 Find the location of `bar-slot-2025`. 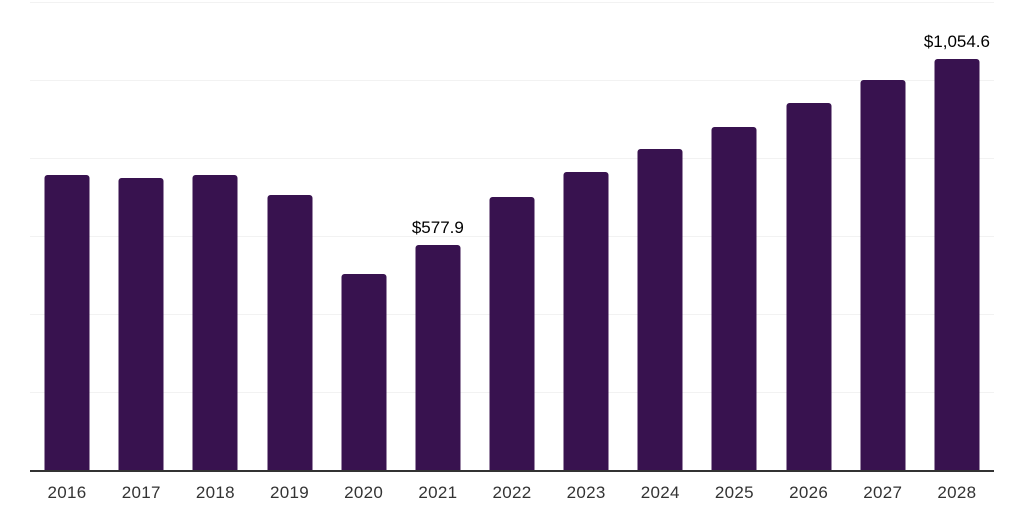

bar-slot-2025 is located at coordinates (734, 236).